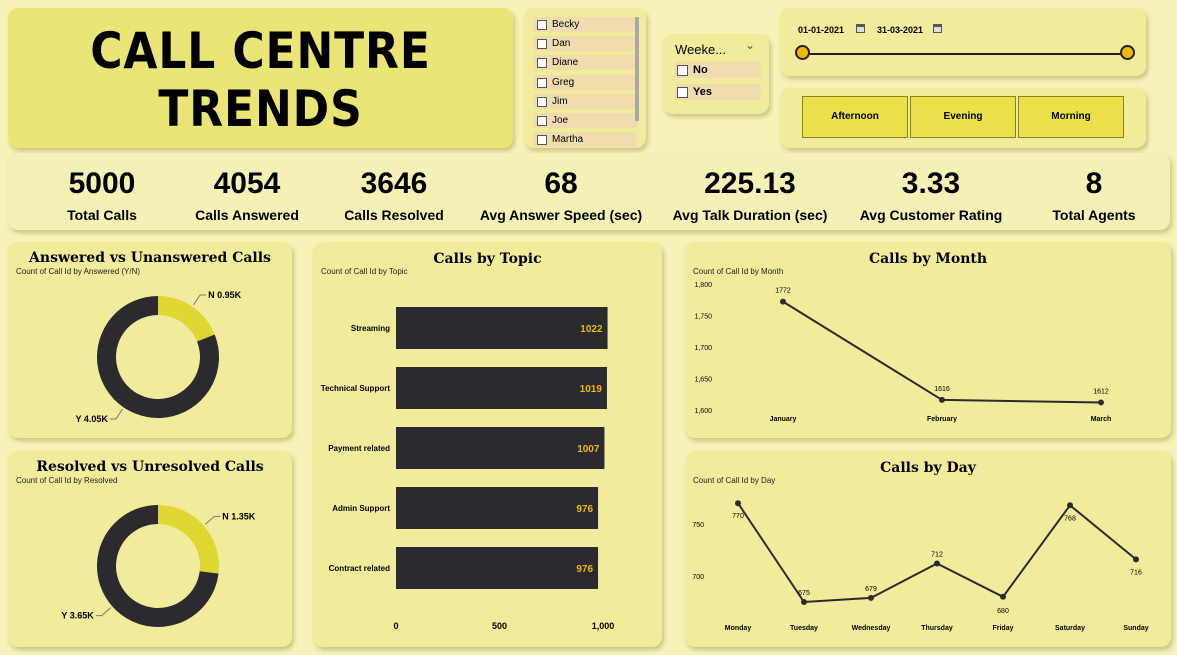 This screenshot has width=1177, height=655. I want to click on start-date-input: 01-01-2021, so click(821, 30).